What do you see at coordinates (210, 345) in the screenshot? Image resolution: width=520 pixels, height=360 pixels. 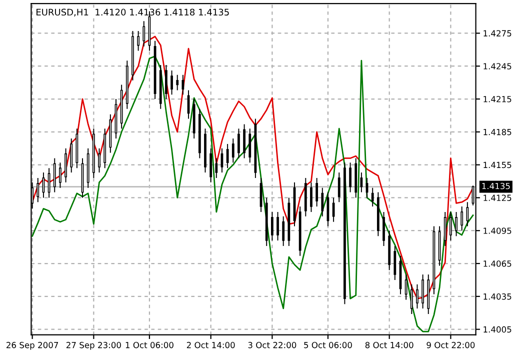 I see `x-tick-label: 2 Oct 14:00` at bounding box center [210, 345].